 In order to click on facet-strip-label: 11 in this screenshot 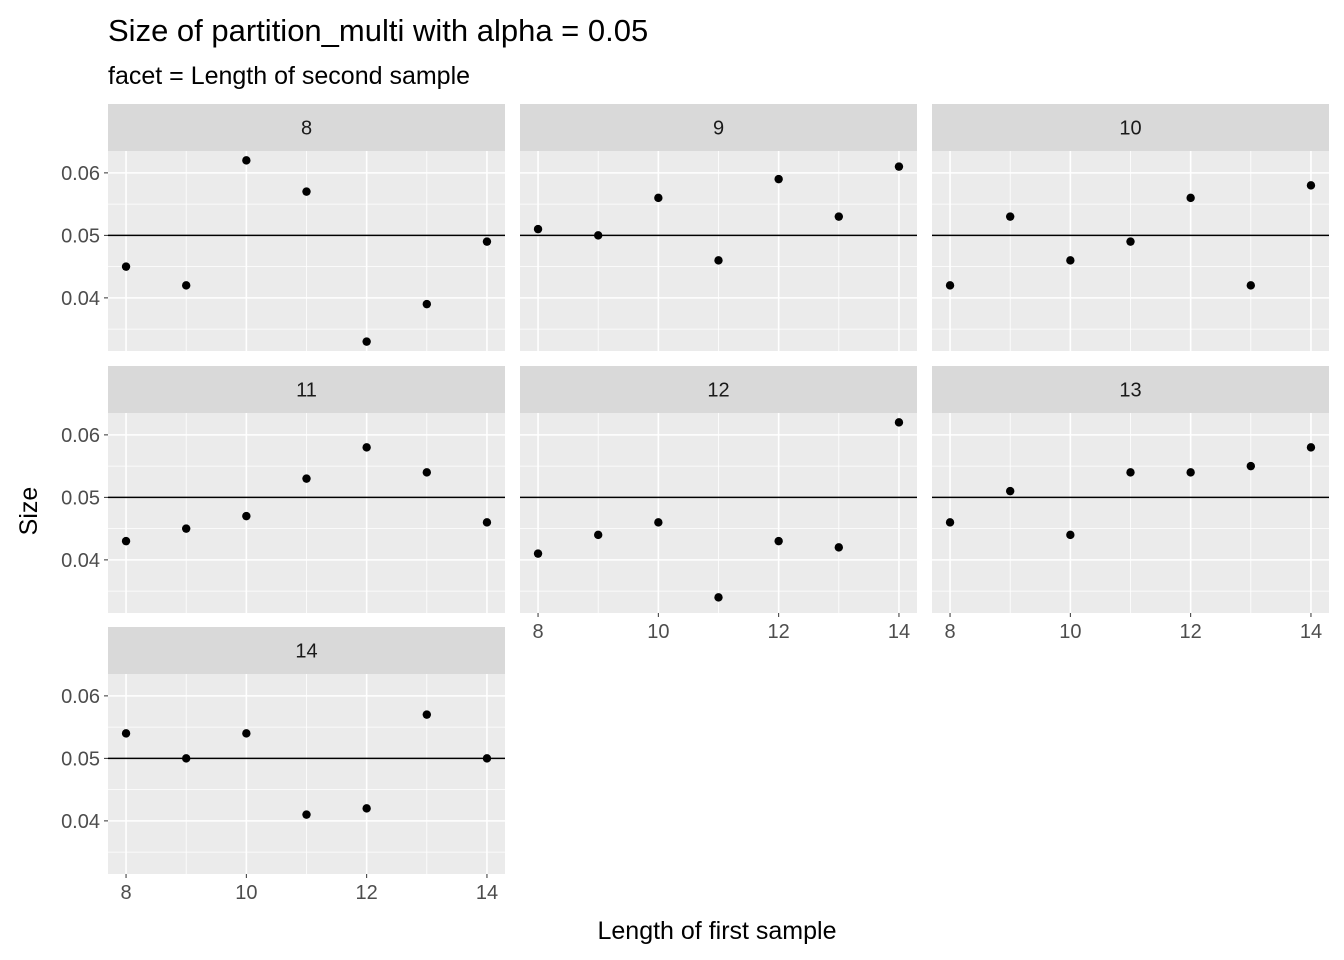, I will do `click(306, 391)`.